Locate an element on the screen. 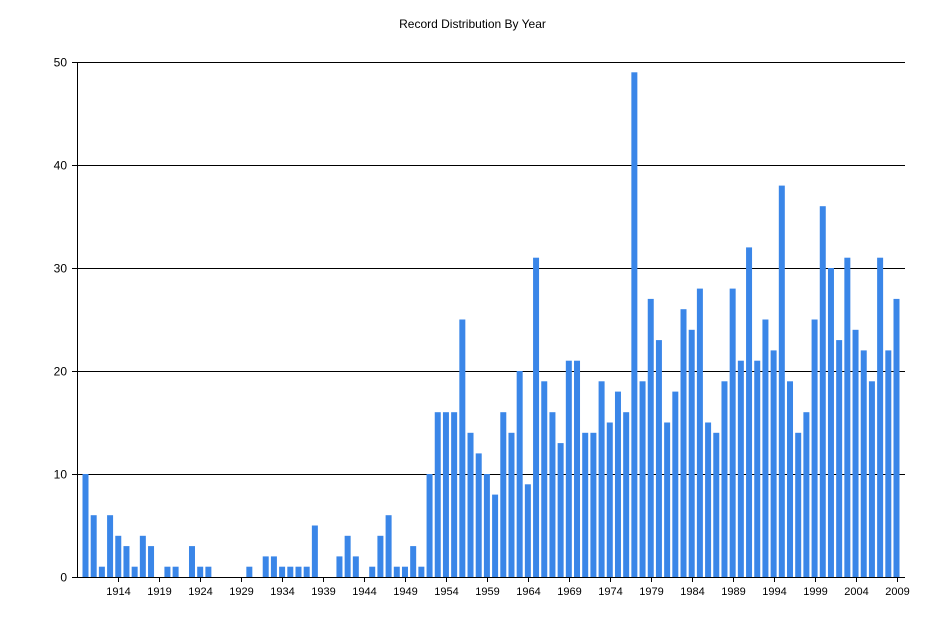 This screenshot has height=630, width=945. bar-1996 is located at coordinates (790, 479).